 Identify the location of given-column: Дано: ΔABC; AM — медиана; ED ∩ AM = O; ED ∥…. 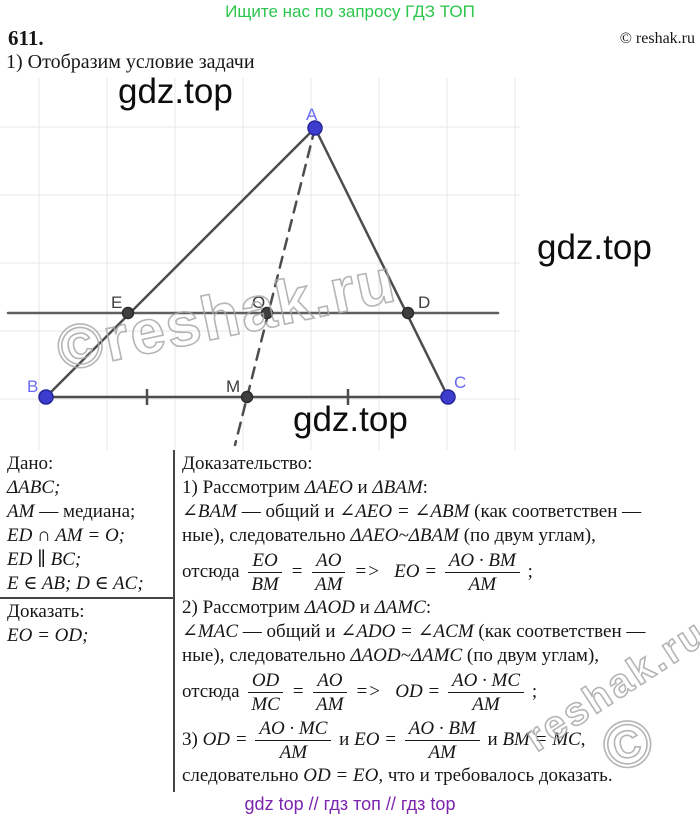
(86, 562).